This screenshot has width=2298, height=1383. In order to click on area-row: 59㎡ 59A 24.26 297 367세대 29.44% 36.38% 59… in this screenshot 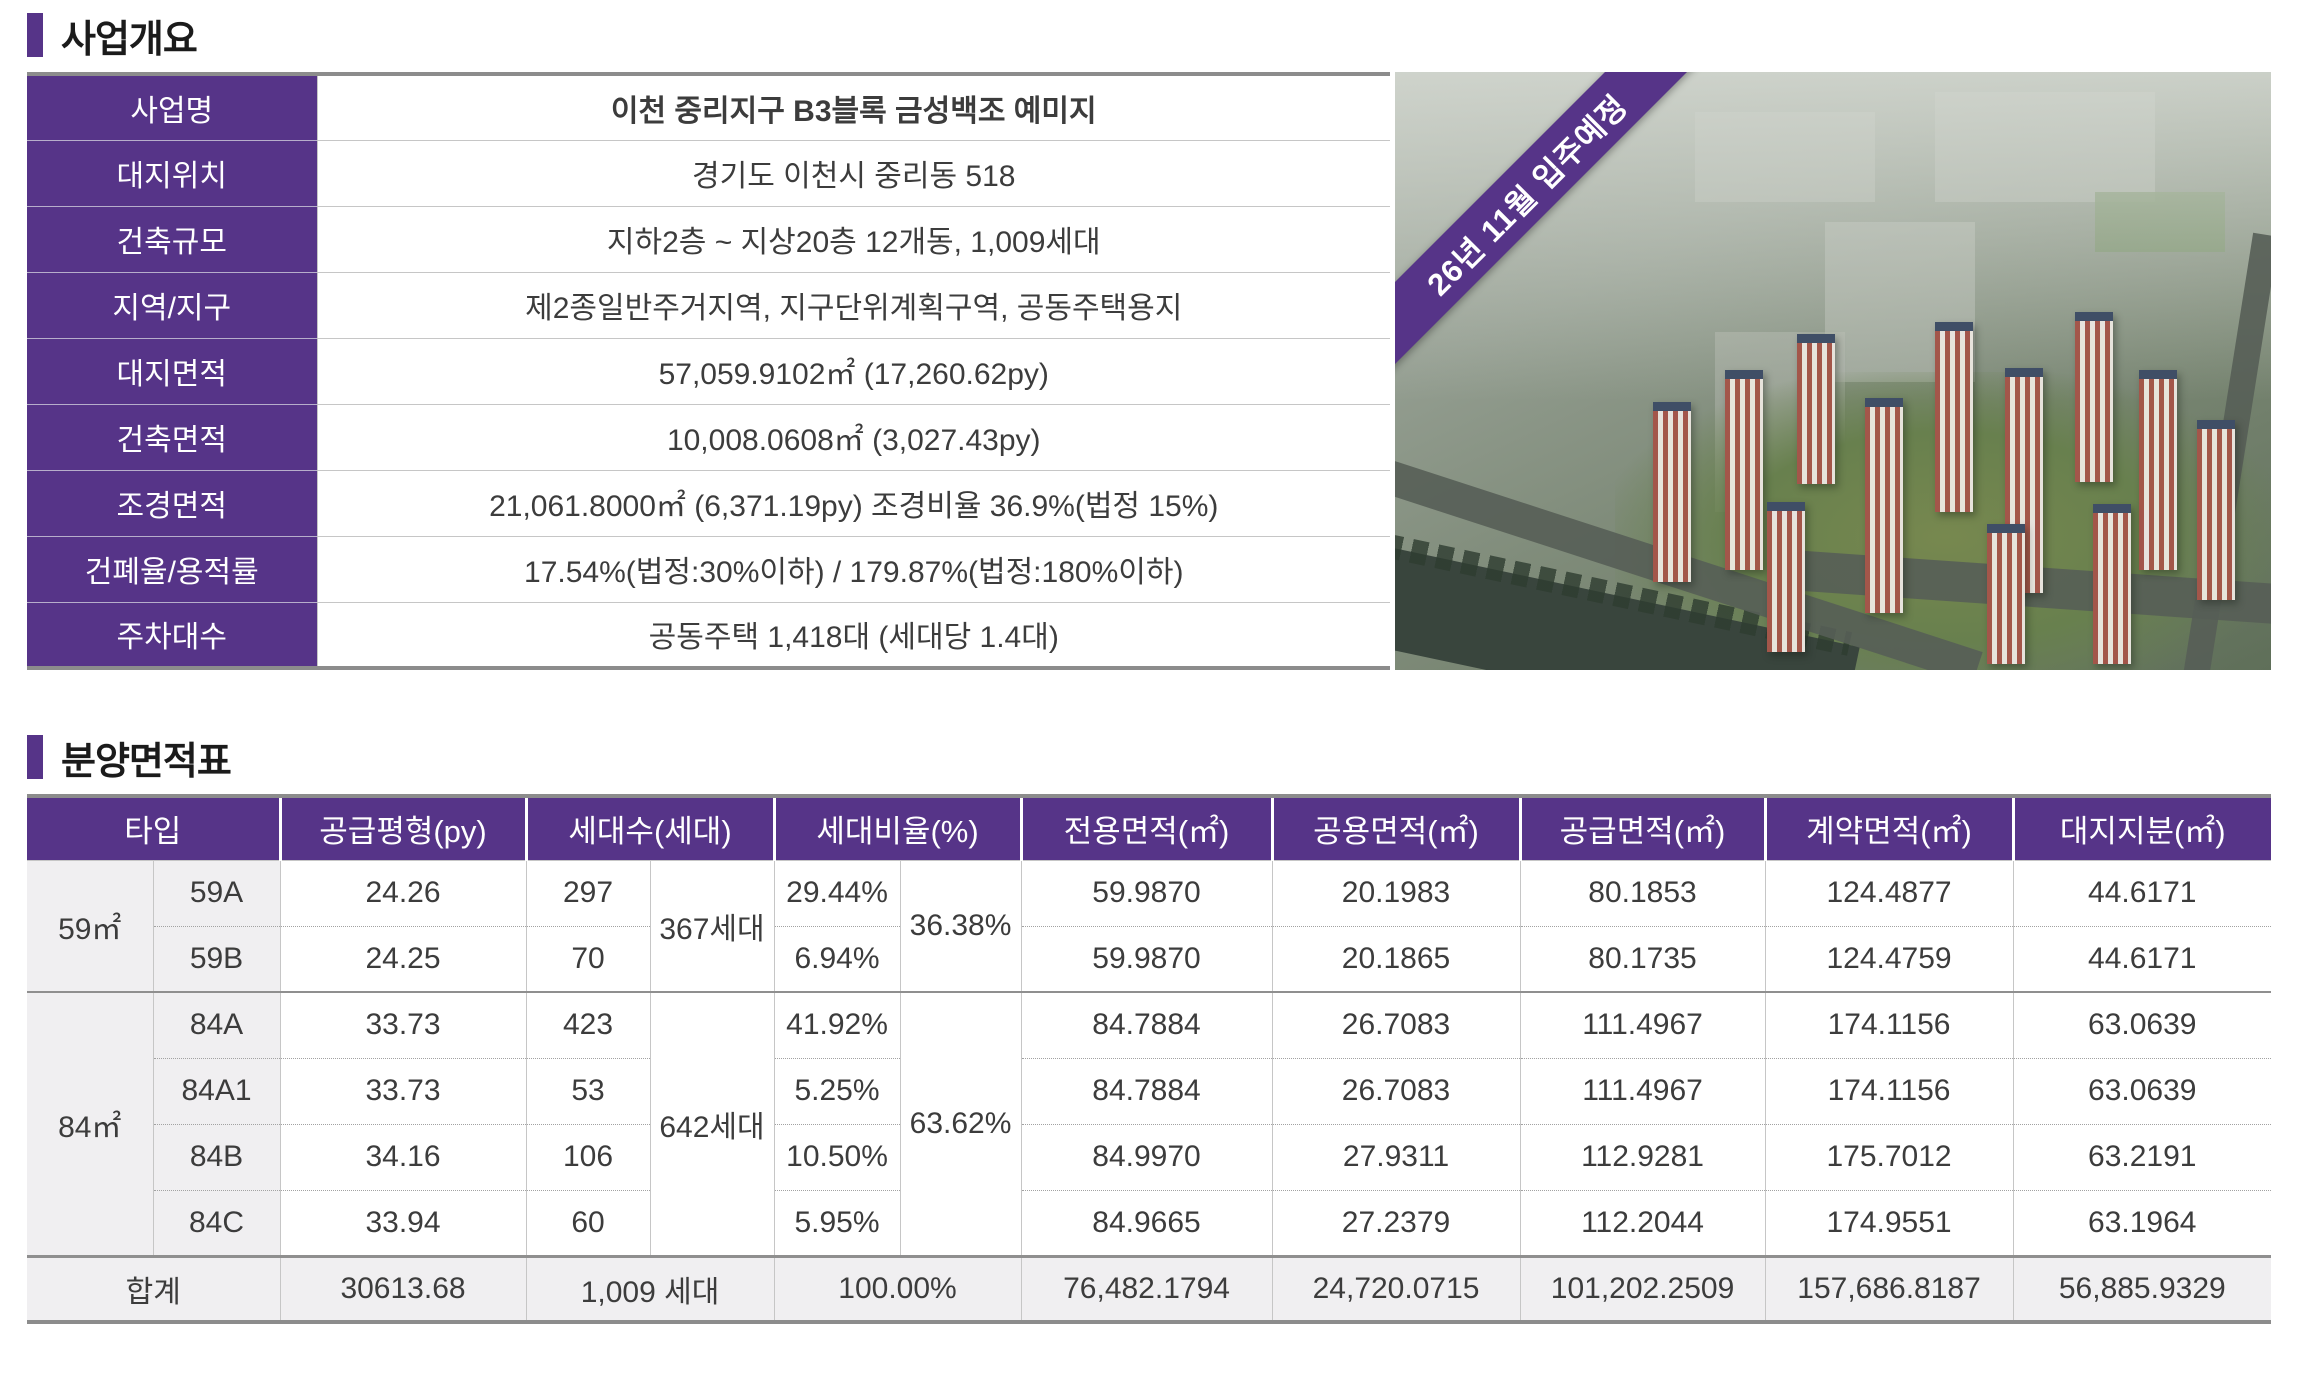, I will do `click(1149, 926)`.